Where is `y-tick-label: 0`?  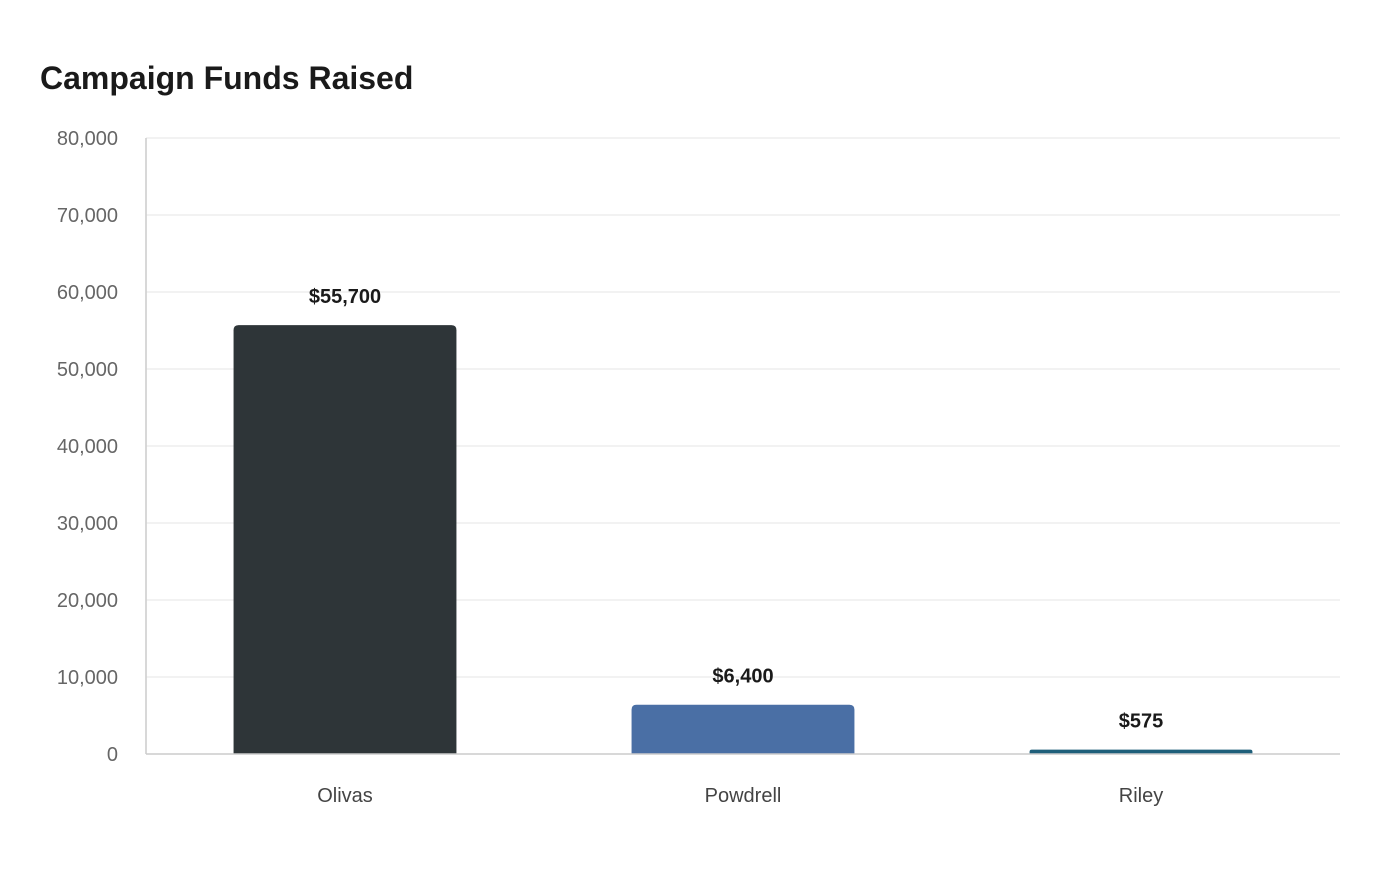 y-tick-label: 0 is located at coordinates (112, 755).